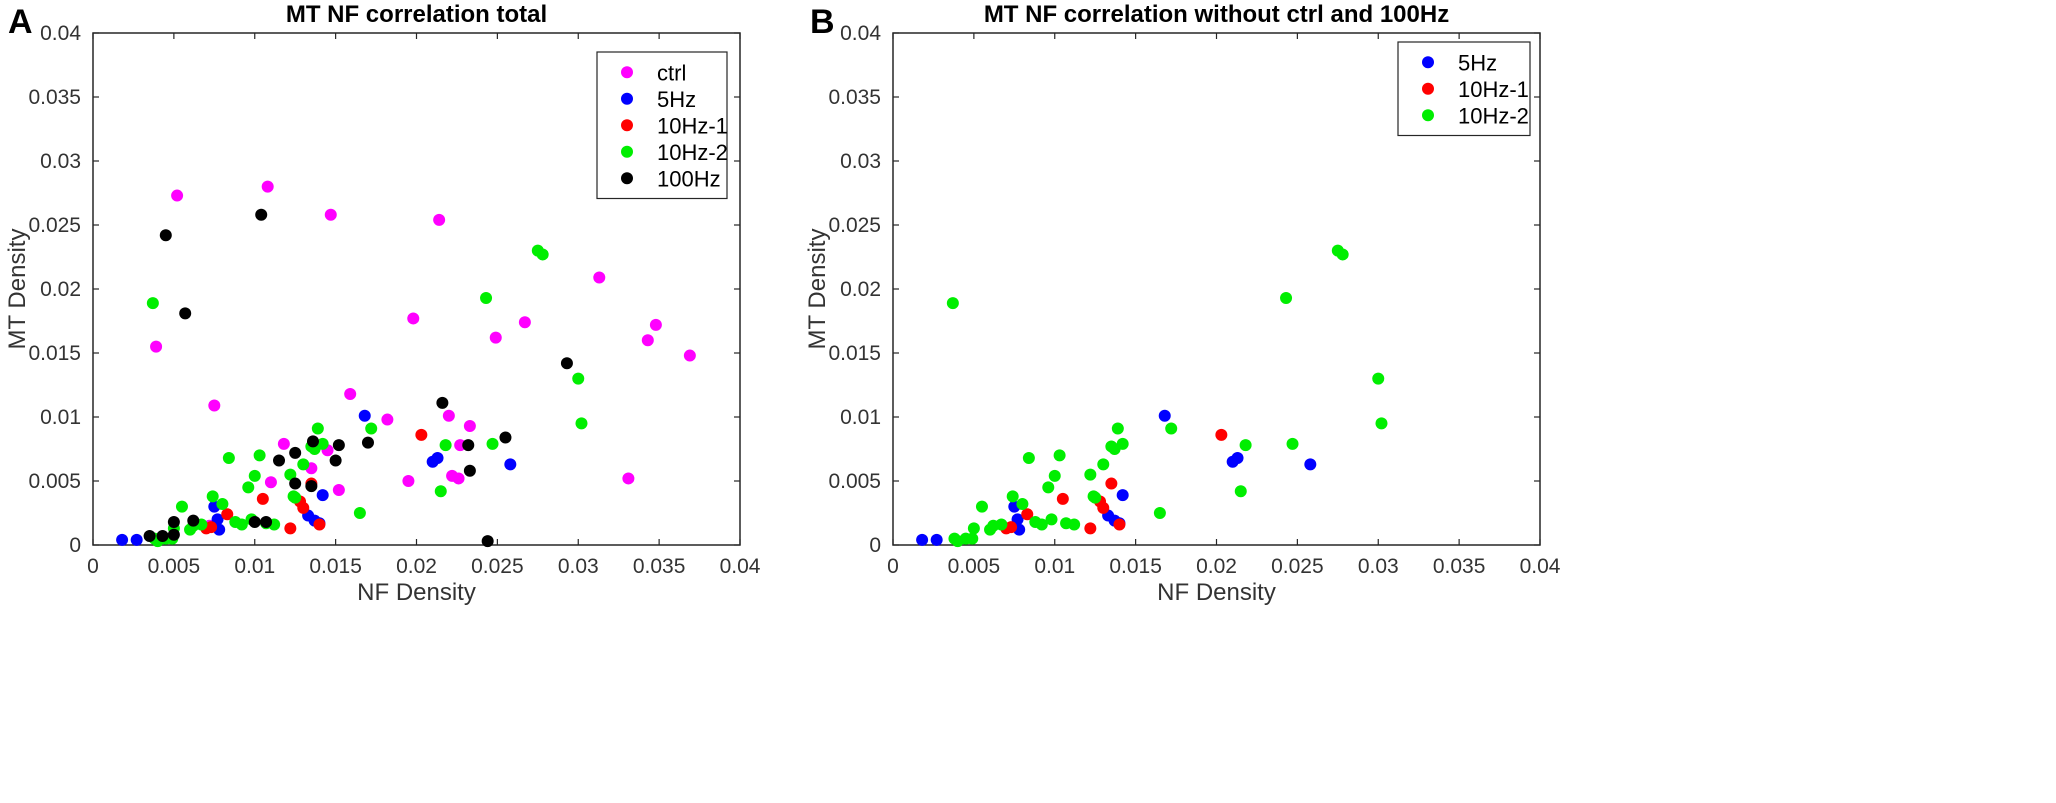 Image resolution: width=2056 pixels, height=803 pixels. Describe the element at coordinates (60, 161) in the screenshot. I see `y-tick-label: 0.03` at that location.